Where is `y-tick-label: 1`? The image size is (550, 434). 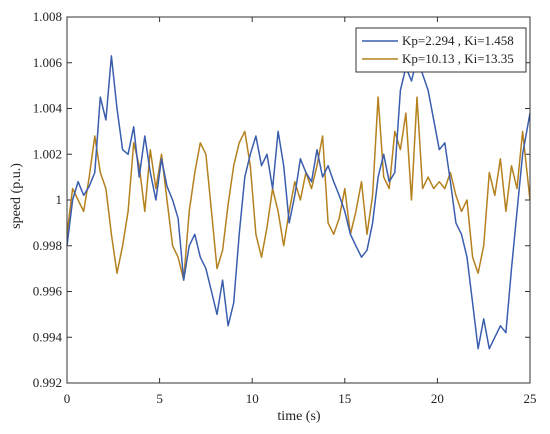
y-tick-label: 1 is located at coordinates (59, 199).